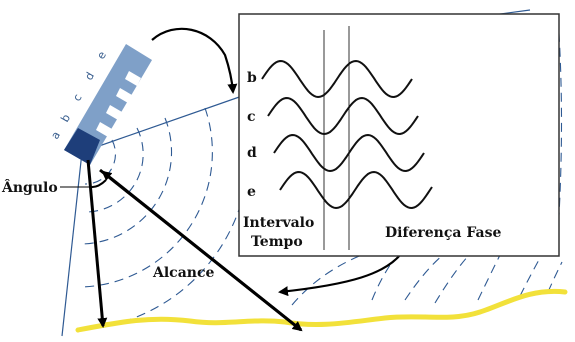  I want to click on angle-arc, so click(98, 184).